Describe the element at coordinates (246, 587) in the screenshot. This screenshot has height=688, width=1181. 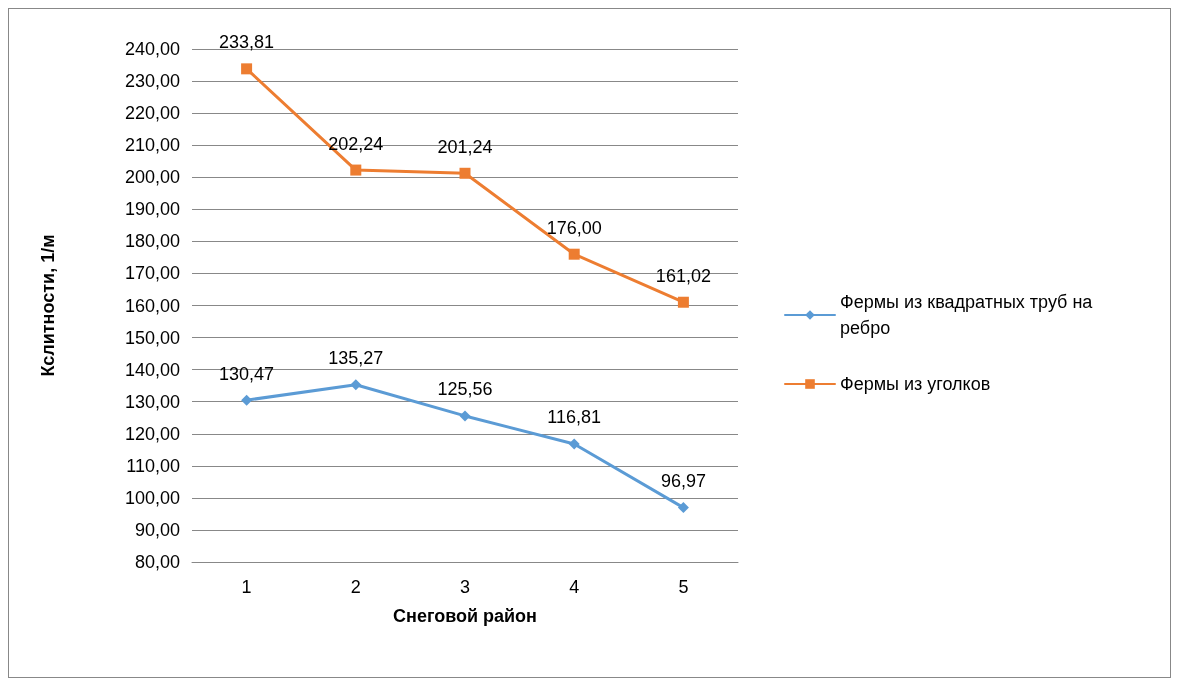
I see `x-tick-label: 1` at that location.